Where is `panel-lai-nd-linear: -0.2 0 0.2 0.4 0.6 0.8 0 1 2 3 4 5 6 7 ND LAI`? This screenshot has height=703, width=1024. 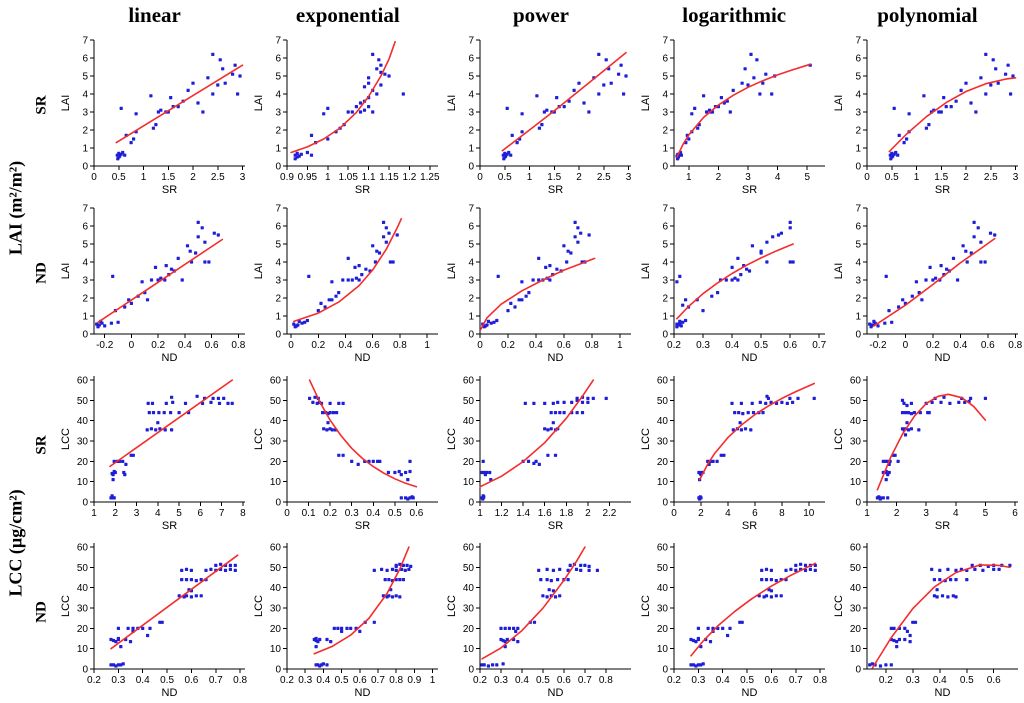 panel-lai-nd-linear: -0.2 0 0.2 0.4 0.6 0.8 0 1 2 3 4 5 6 7 ND LAI is located at coordinates (154, 284).